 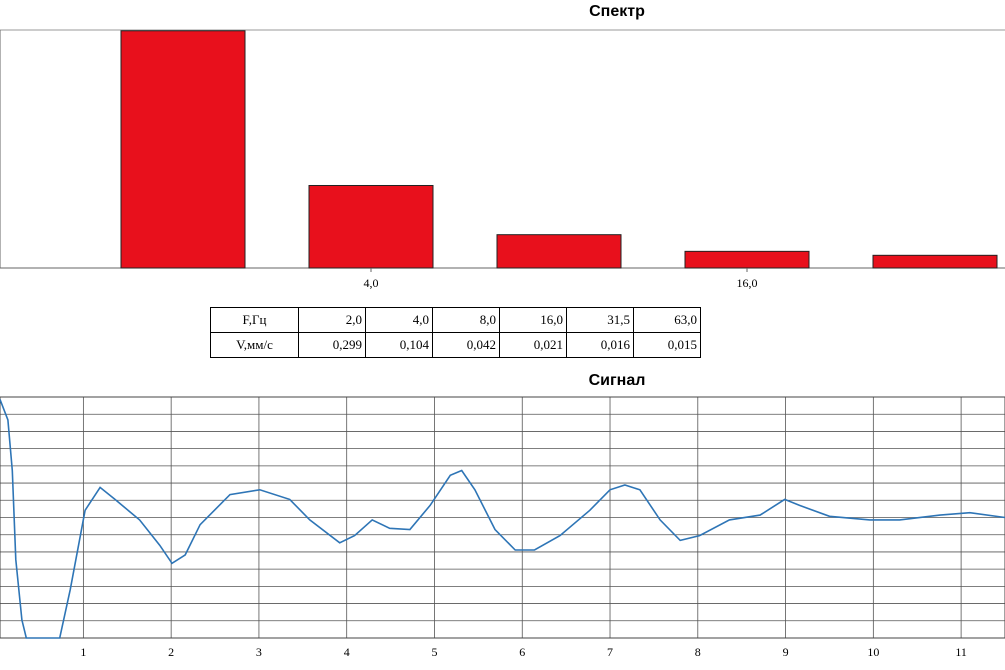 What do you see at coordinates (171, 652) in the screenshot?
I see `x-tick-label: 2` at bounding box center [171, 652].